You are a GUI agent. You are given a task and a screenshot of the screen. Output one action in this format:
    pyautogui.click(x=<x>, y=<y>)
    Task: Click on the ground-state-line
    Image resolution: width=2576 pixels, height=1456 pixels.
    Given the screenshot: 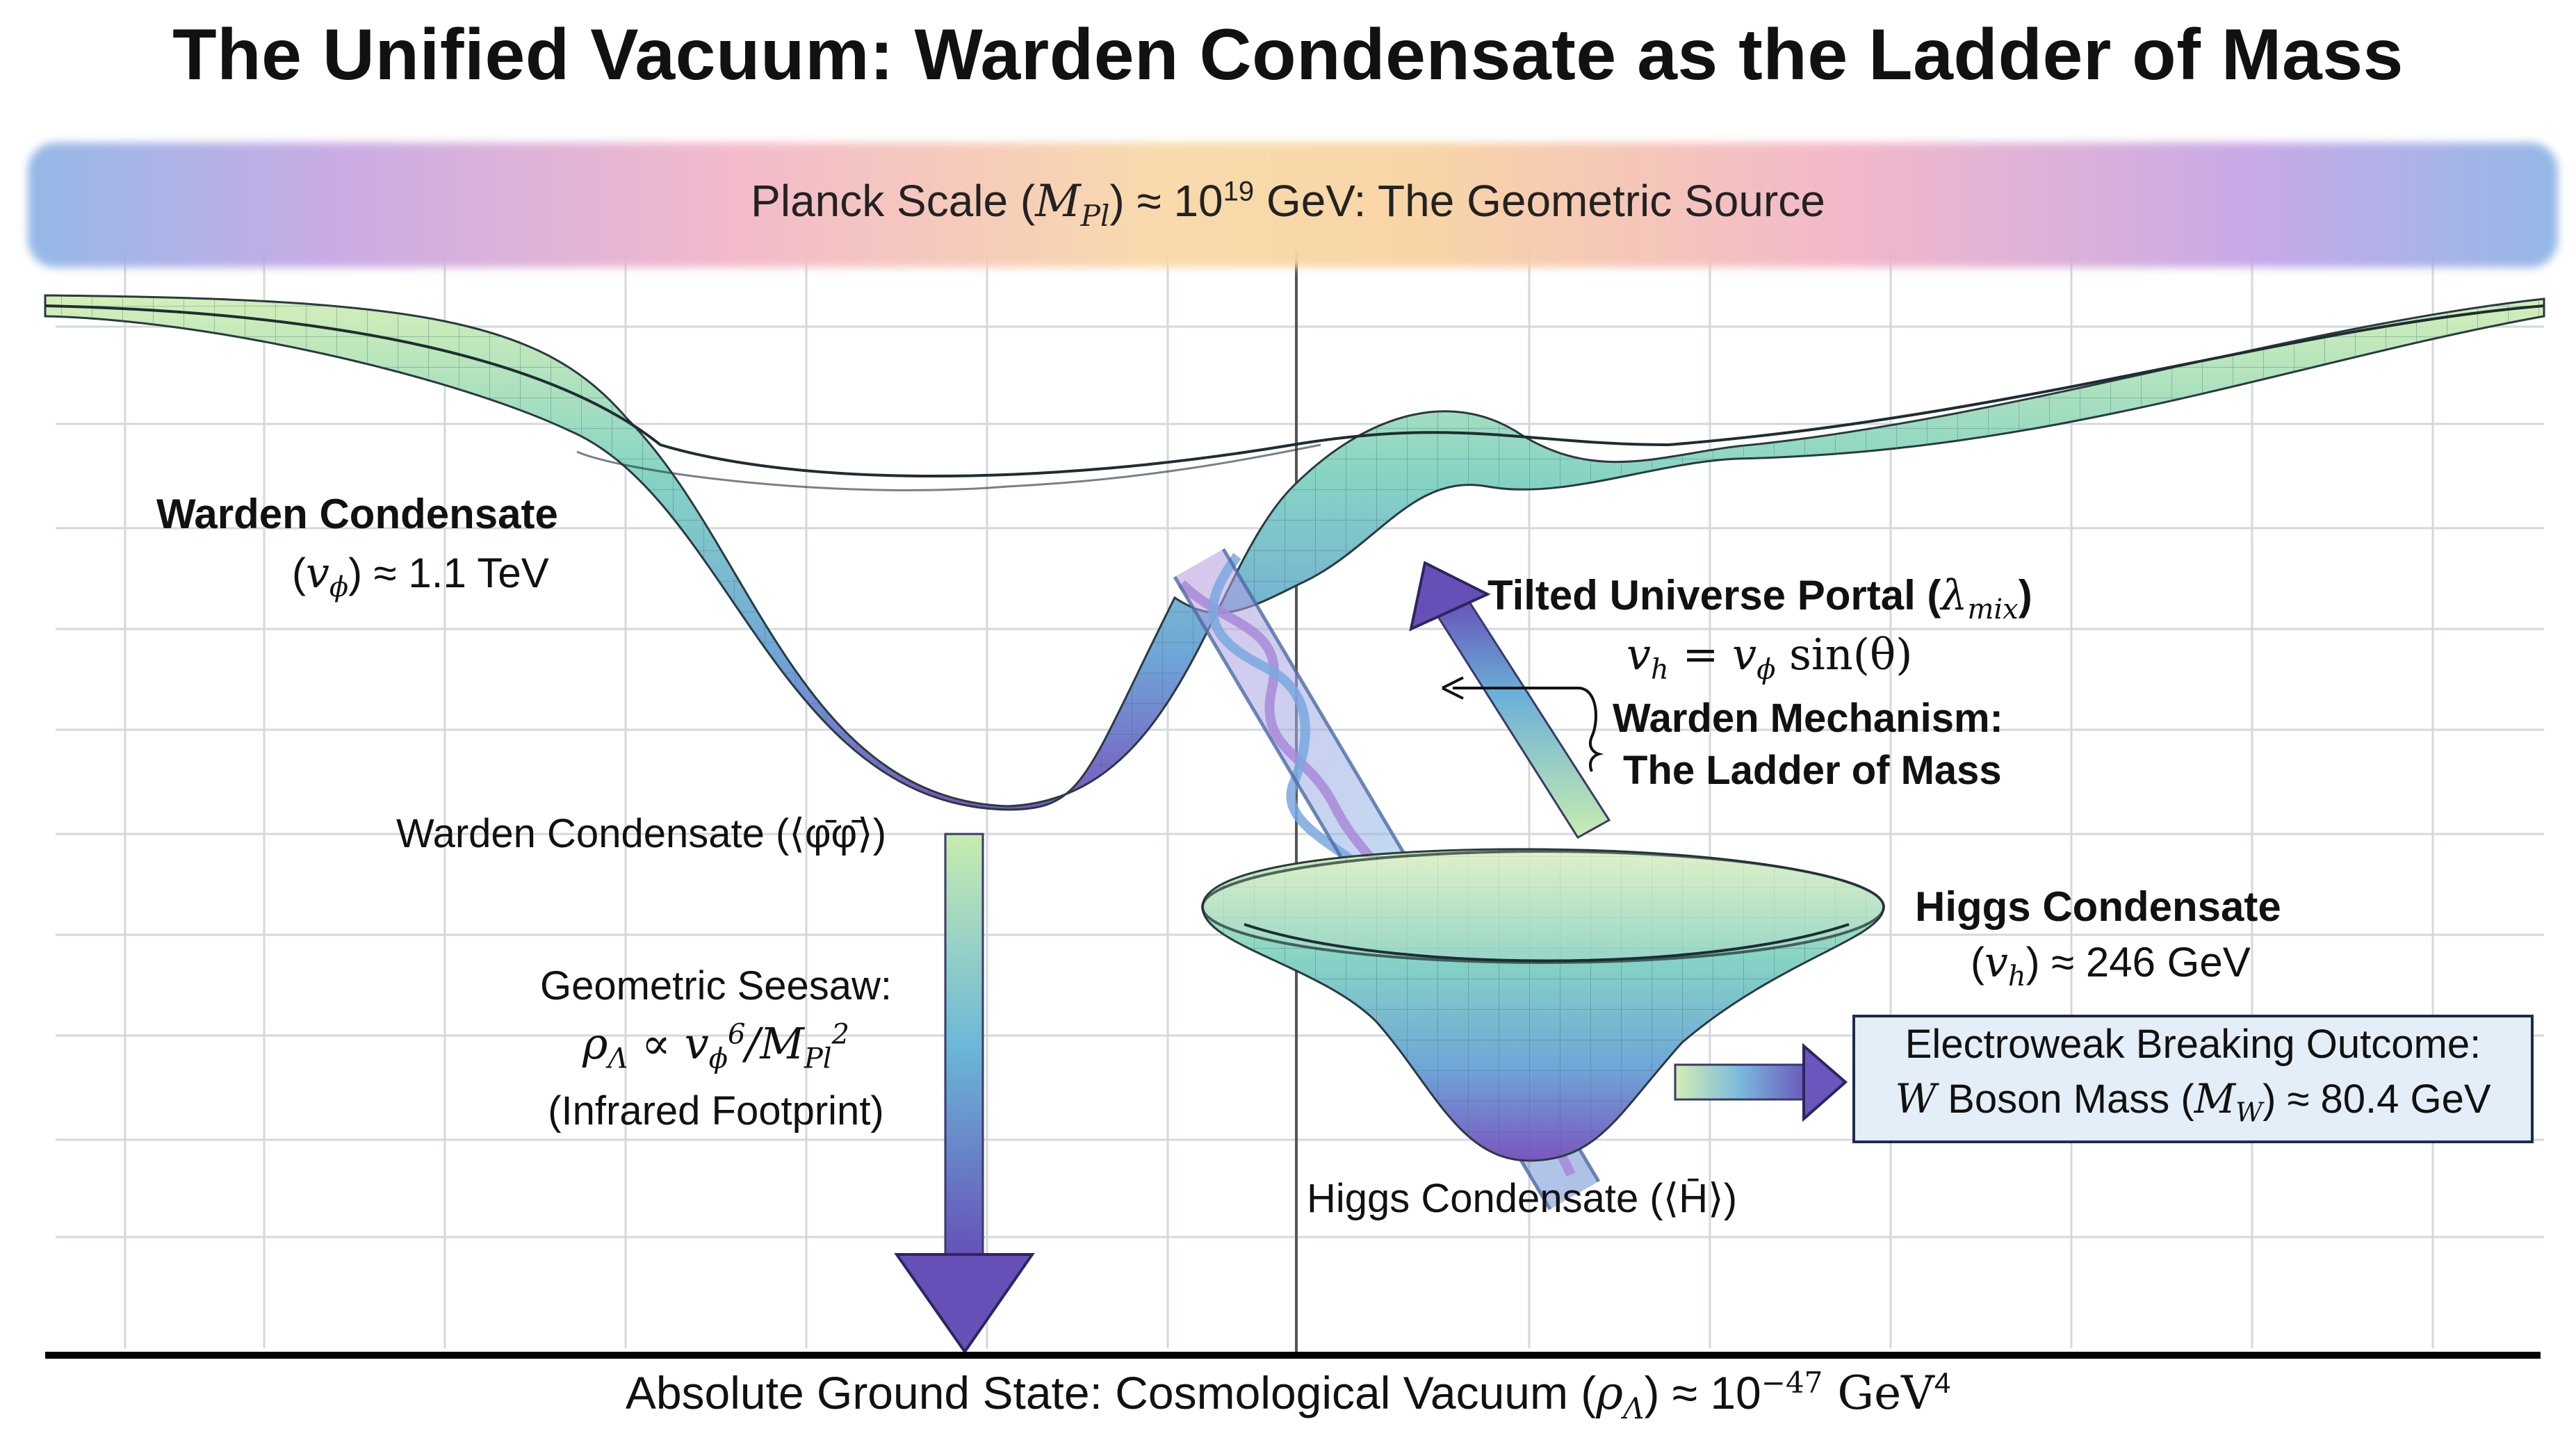 What is the action you would take?
    pyautogui.click(x=1293, y=1355)
    